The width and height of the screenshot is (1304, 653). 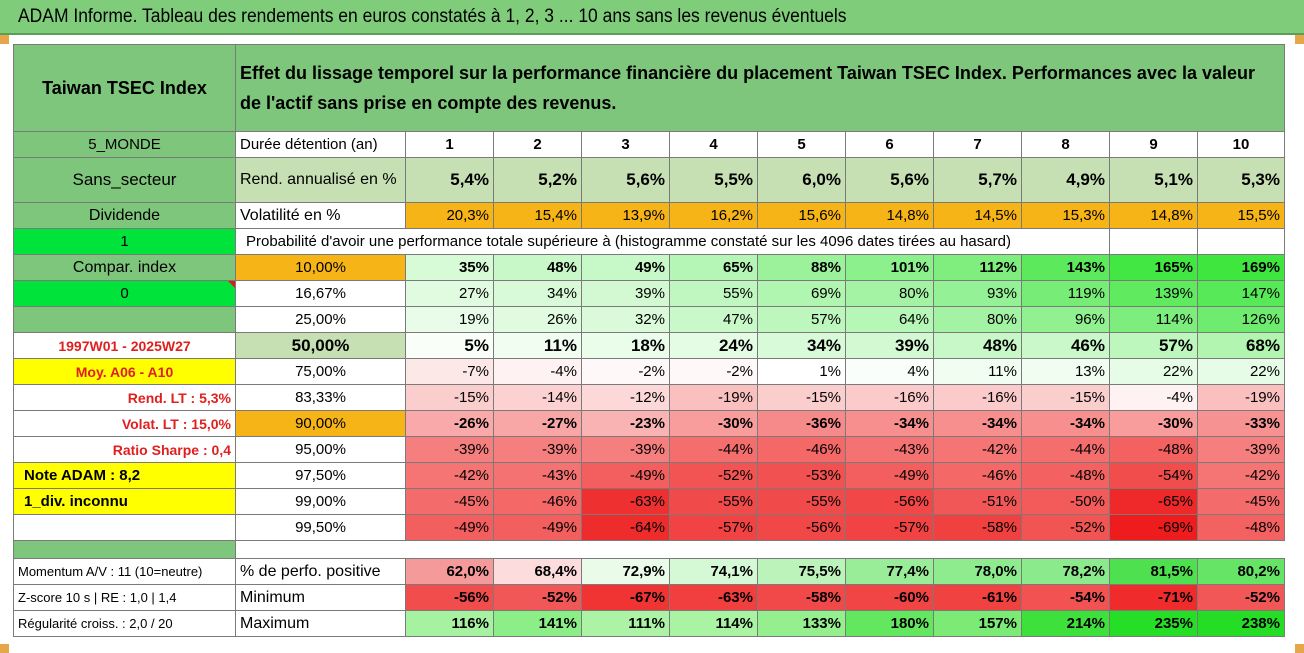 What do you see at coordinates (889, 623) in the screenshot?
I see `max-cell: 180%` at bounding box center [889, 623].